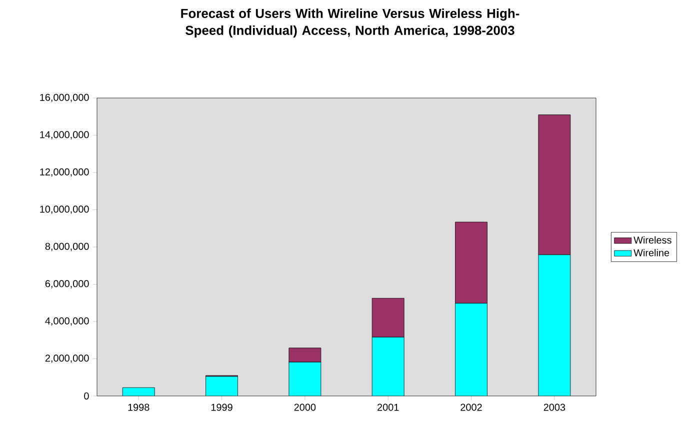 The height and width of the screenshot is (441, 683). What do you see at coordinates (67, 247) in the screenshot?
I see `y-tick-label: 8,000,000` at bounding box center [67, 247].